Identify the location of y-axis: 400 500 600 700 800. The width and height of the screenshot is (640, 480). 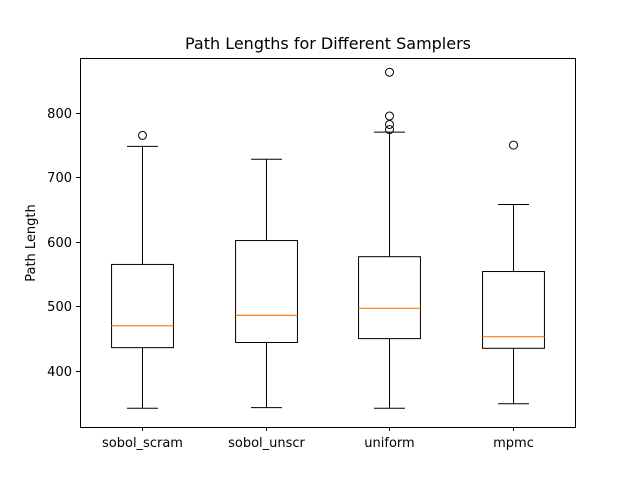
(63, 243).